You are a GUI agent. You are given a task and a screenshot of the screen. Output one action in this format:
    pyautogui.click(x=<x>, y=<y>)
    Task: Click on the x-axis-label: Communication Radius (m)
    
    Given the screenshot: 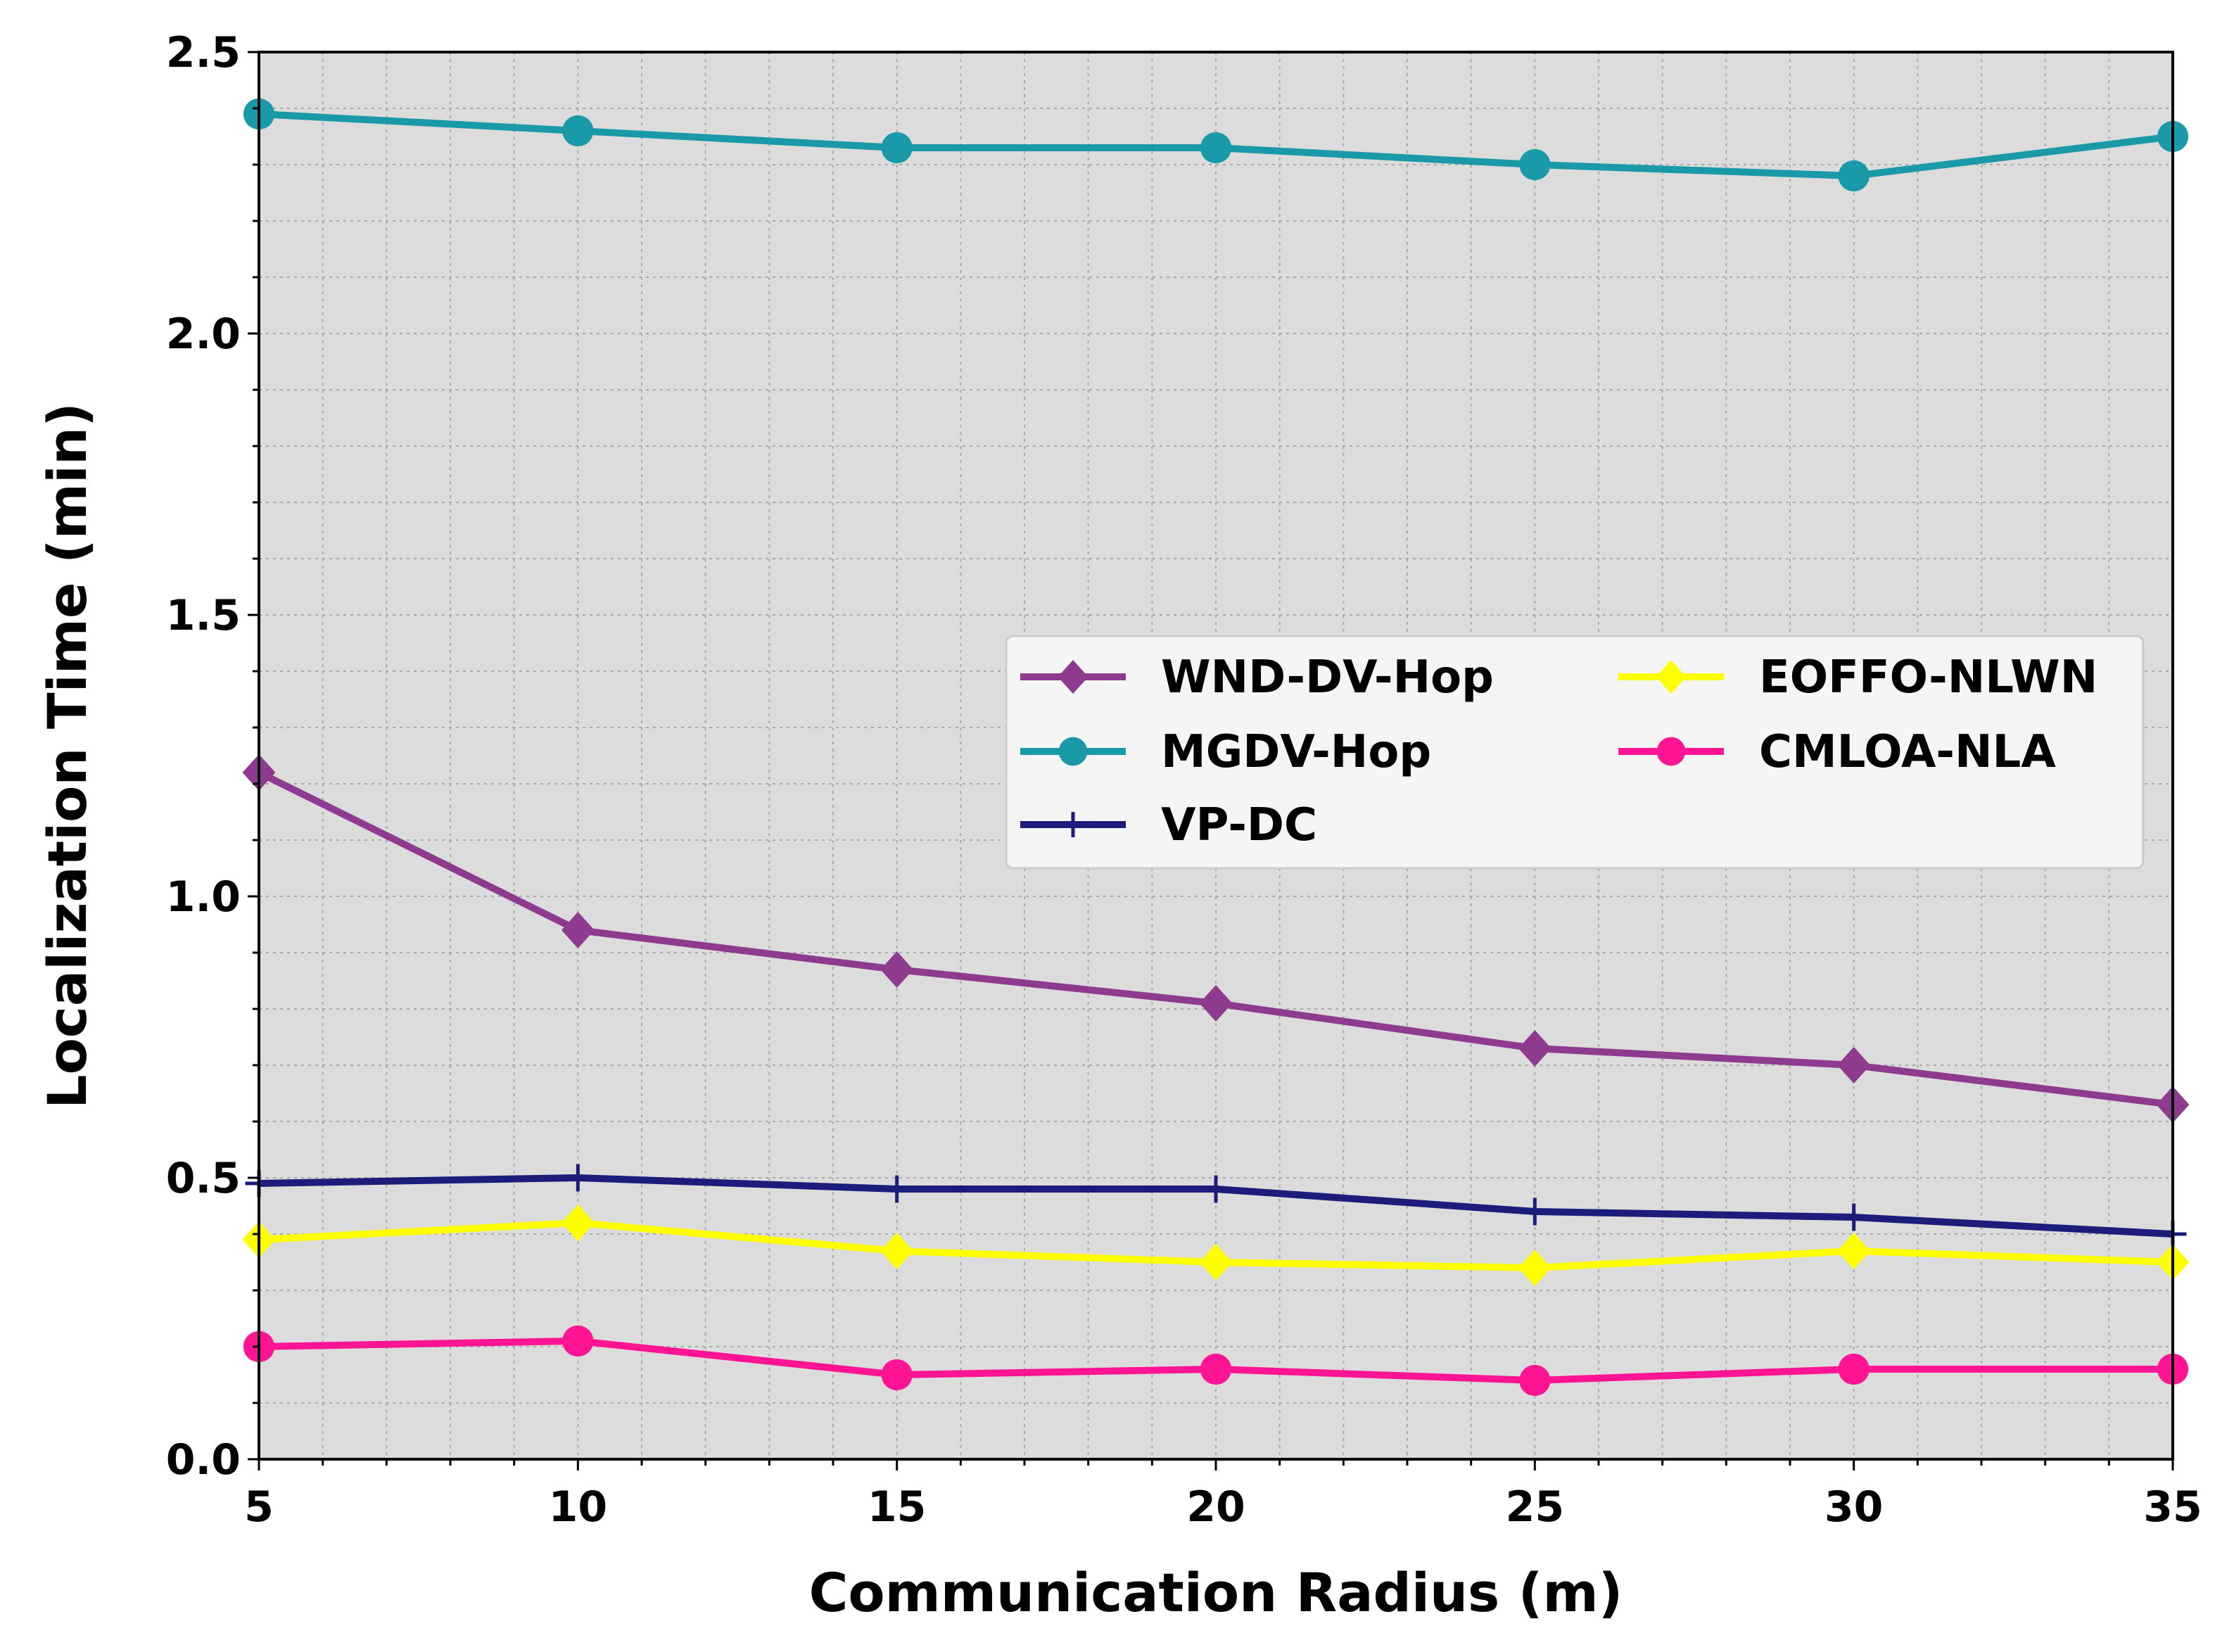 What is the action you would take?
    pyautogui.click(x=1216, y=1592)
    